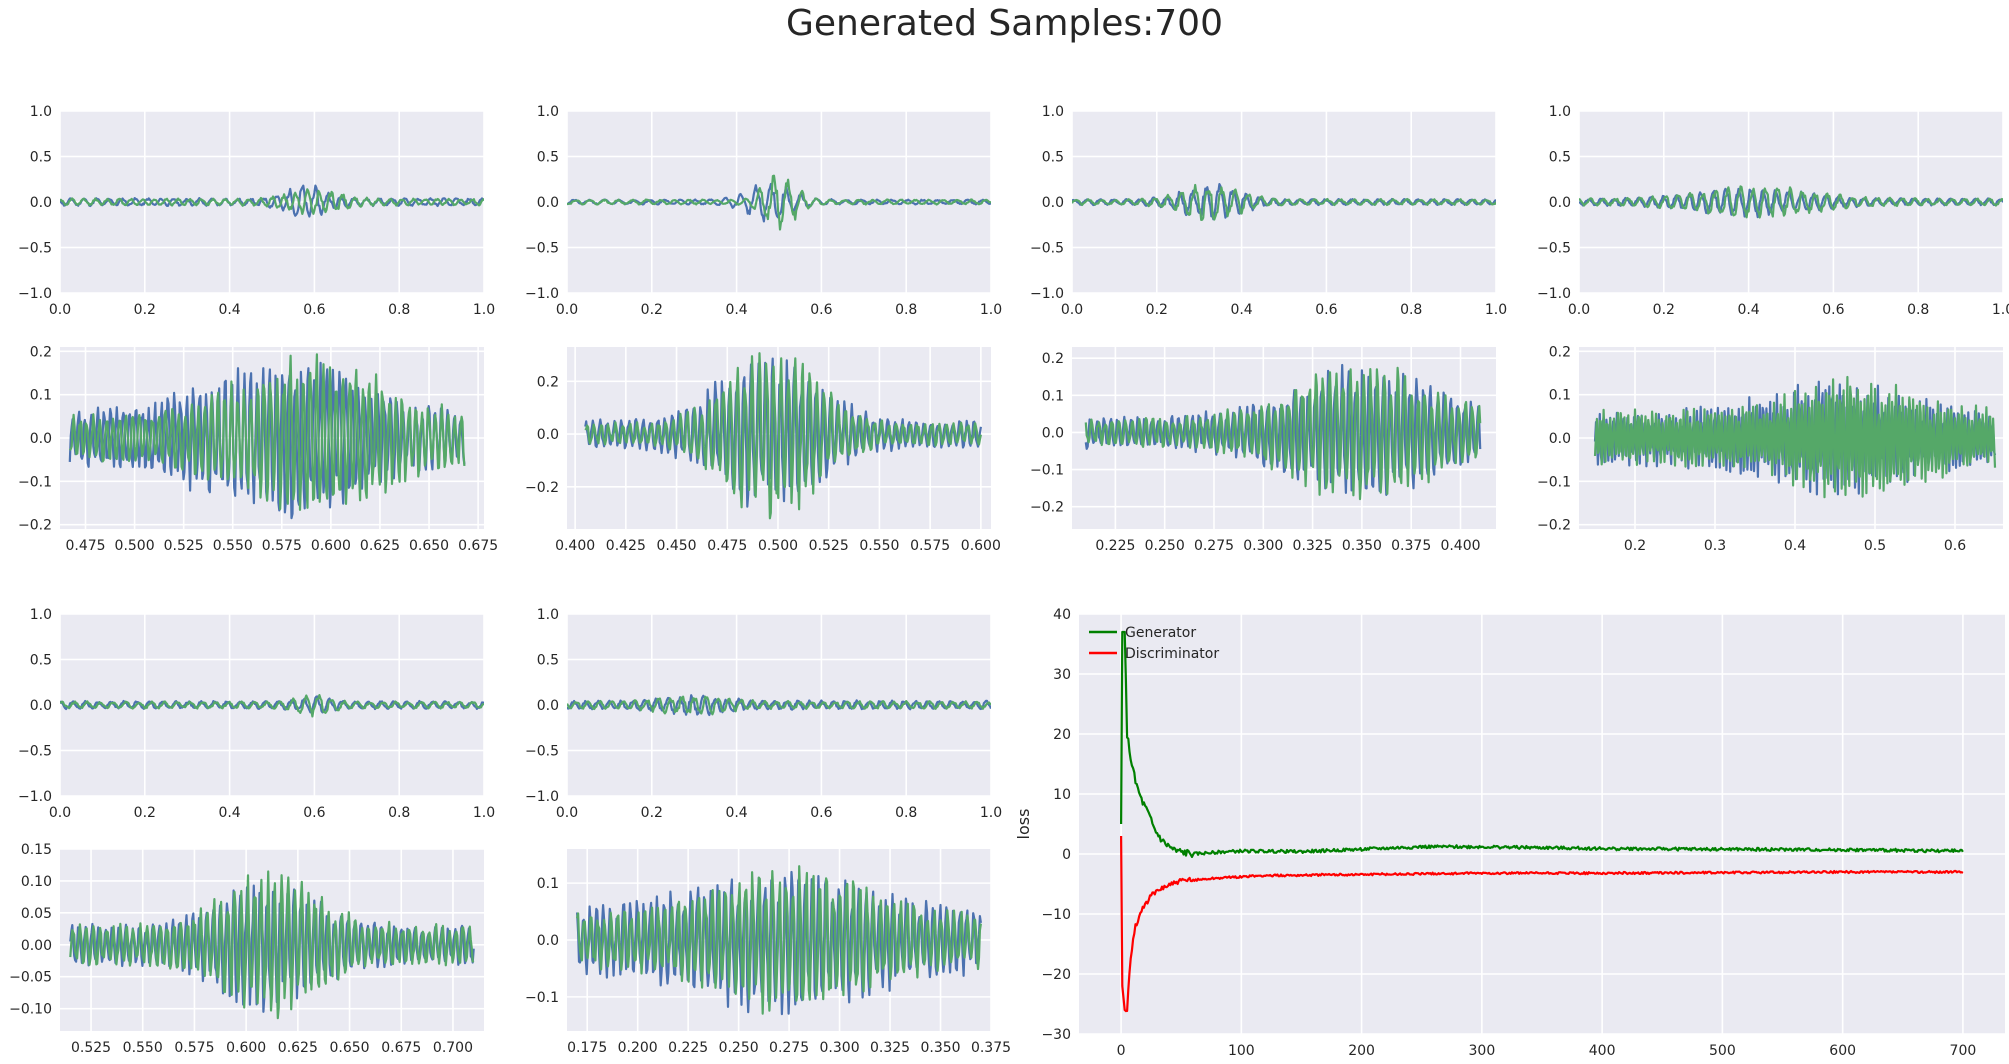  What do you see at coordinates (30, 978) in the screenshot?
I see `y-tick-label: −0.05` at bounding box center [30, 978].